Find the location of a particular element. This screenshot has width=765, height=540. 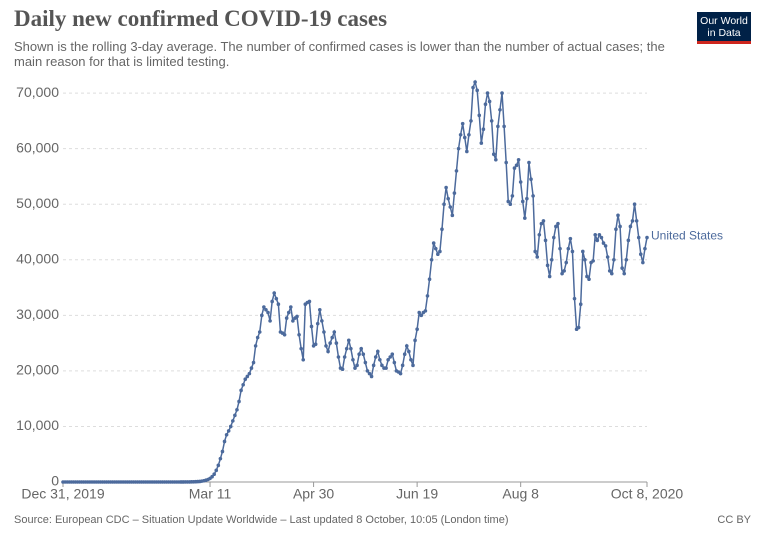

x-tick-label: Mar 11 is located at coordinates (210, 494).